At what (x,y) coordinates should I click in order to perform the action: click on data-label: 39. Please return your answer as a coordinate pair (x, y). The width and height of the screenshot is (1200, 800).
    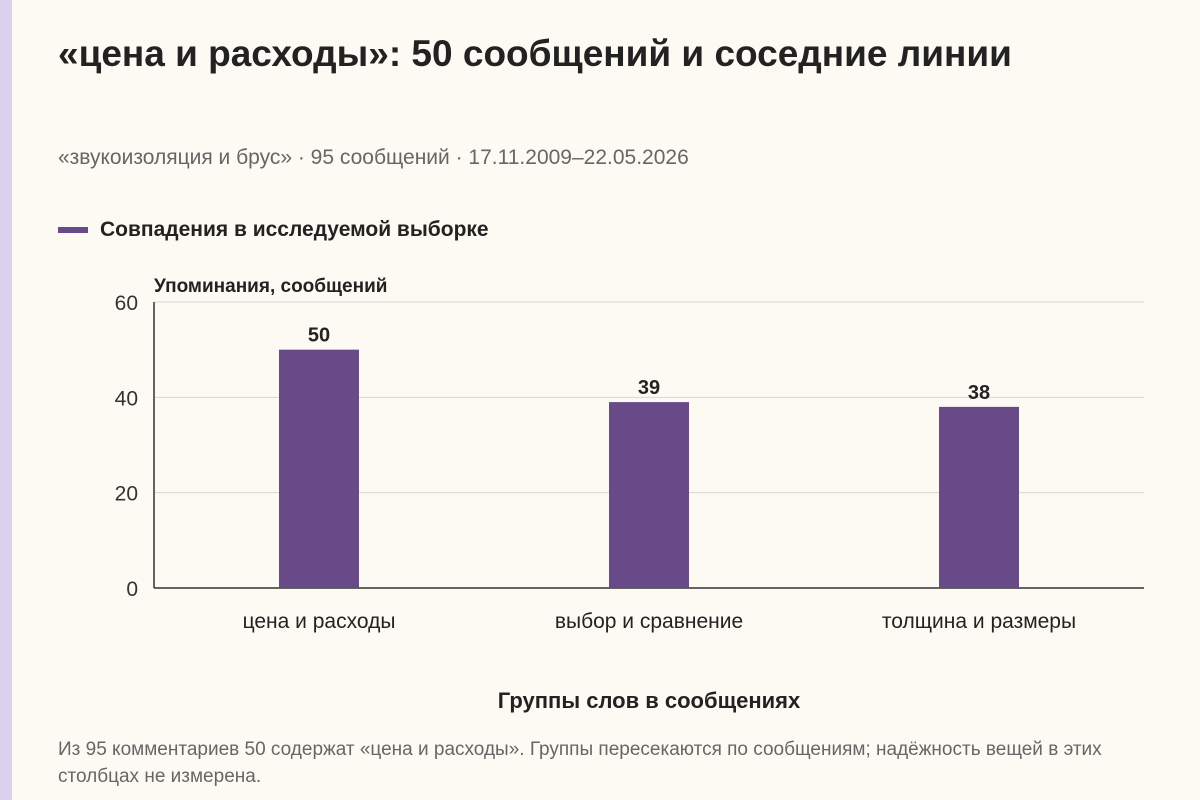
    Looking at the image, I should click on (649, 388).